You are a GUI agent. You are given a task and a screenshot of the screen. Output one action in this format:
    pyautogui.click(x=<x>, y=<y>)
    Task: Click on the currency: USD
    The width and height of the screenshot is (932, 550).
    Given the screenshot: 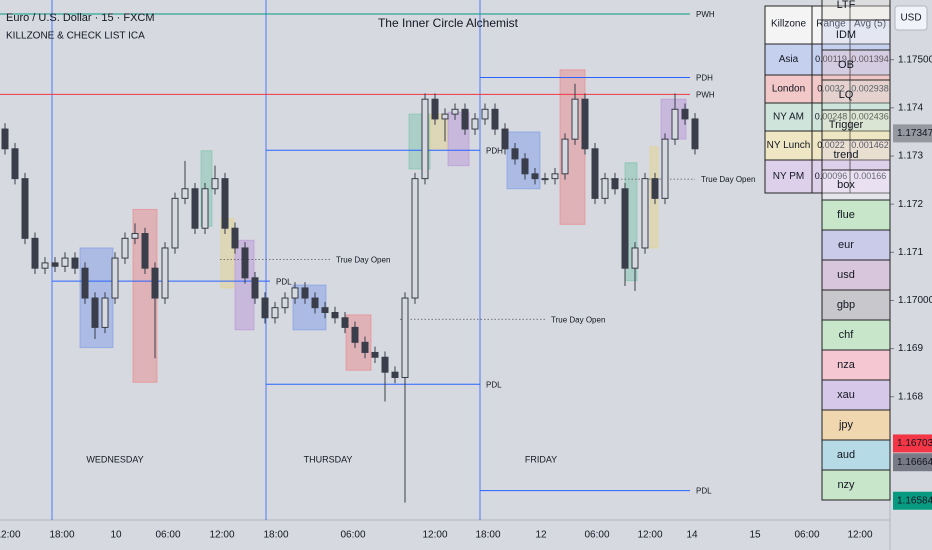 What is the action you would take?
    pyautogui.click(x=910, y=18)
    